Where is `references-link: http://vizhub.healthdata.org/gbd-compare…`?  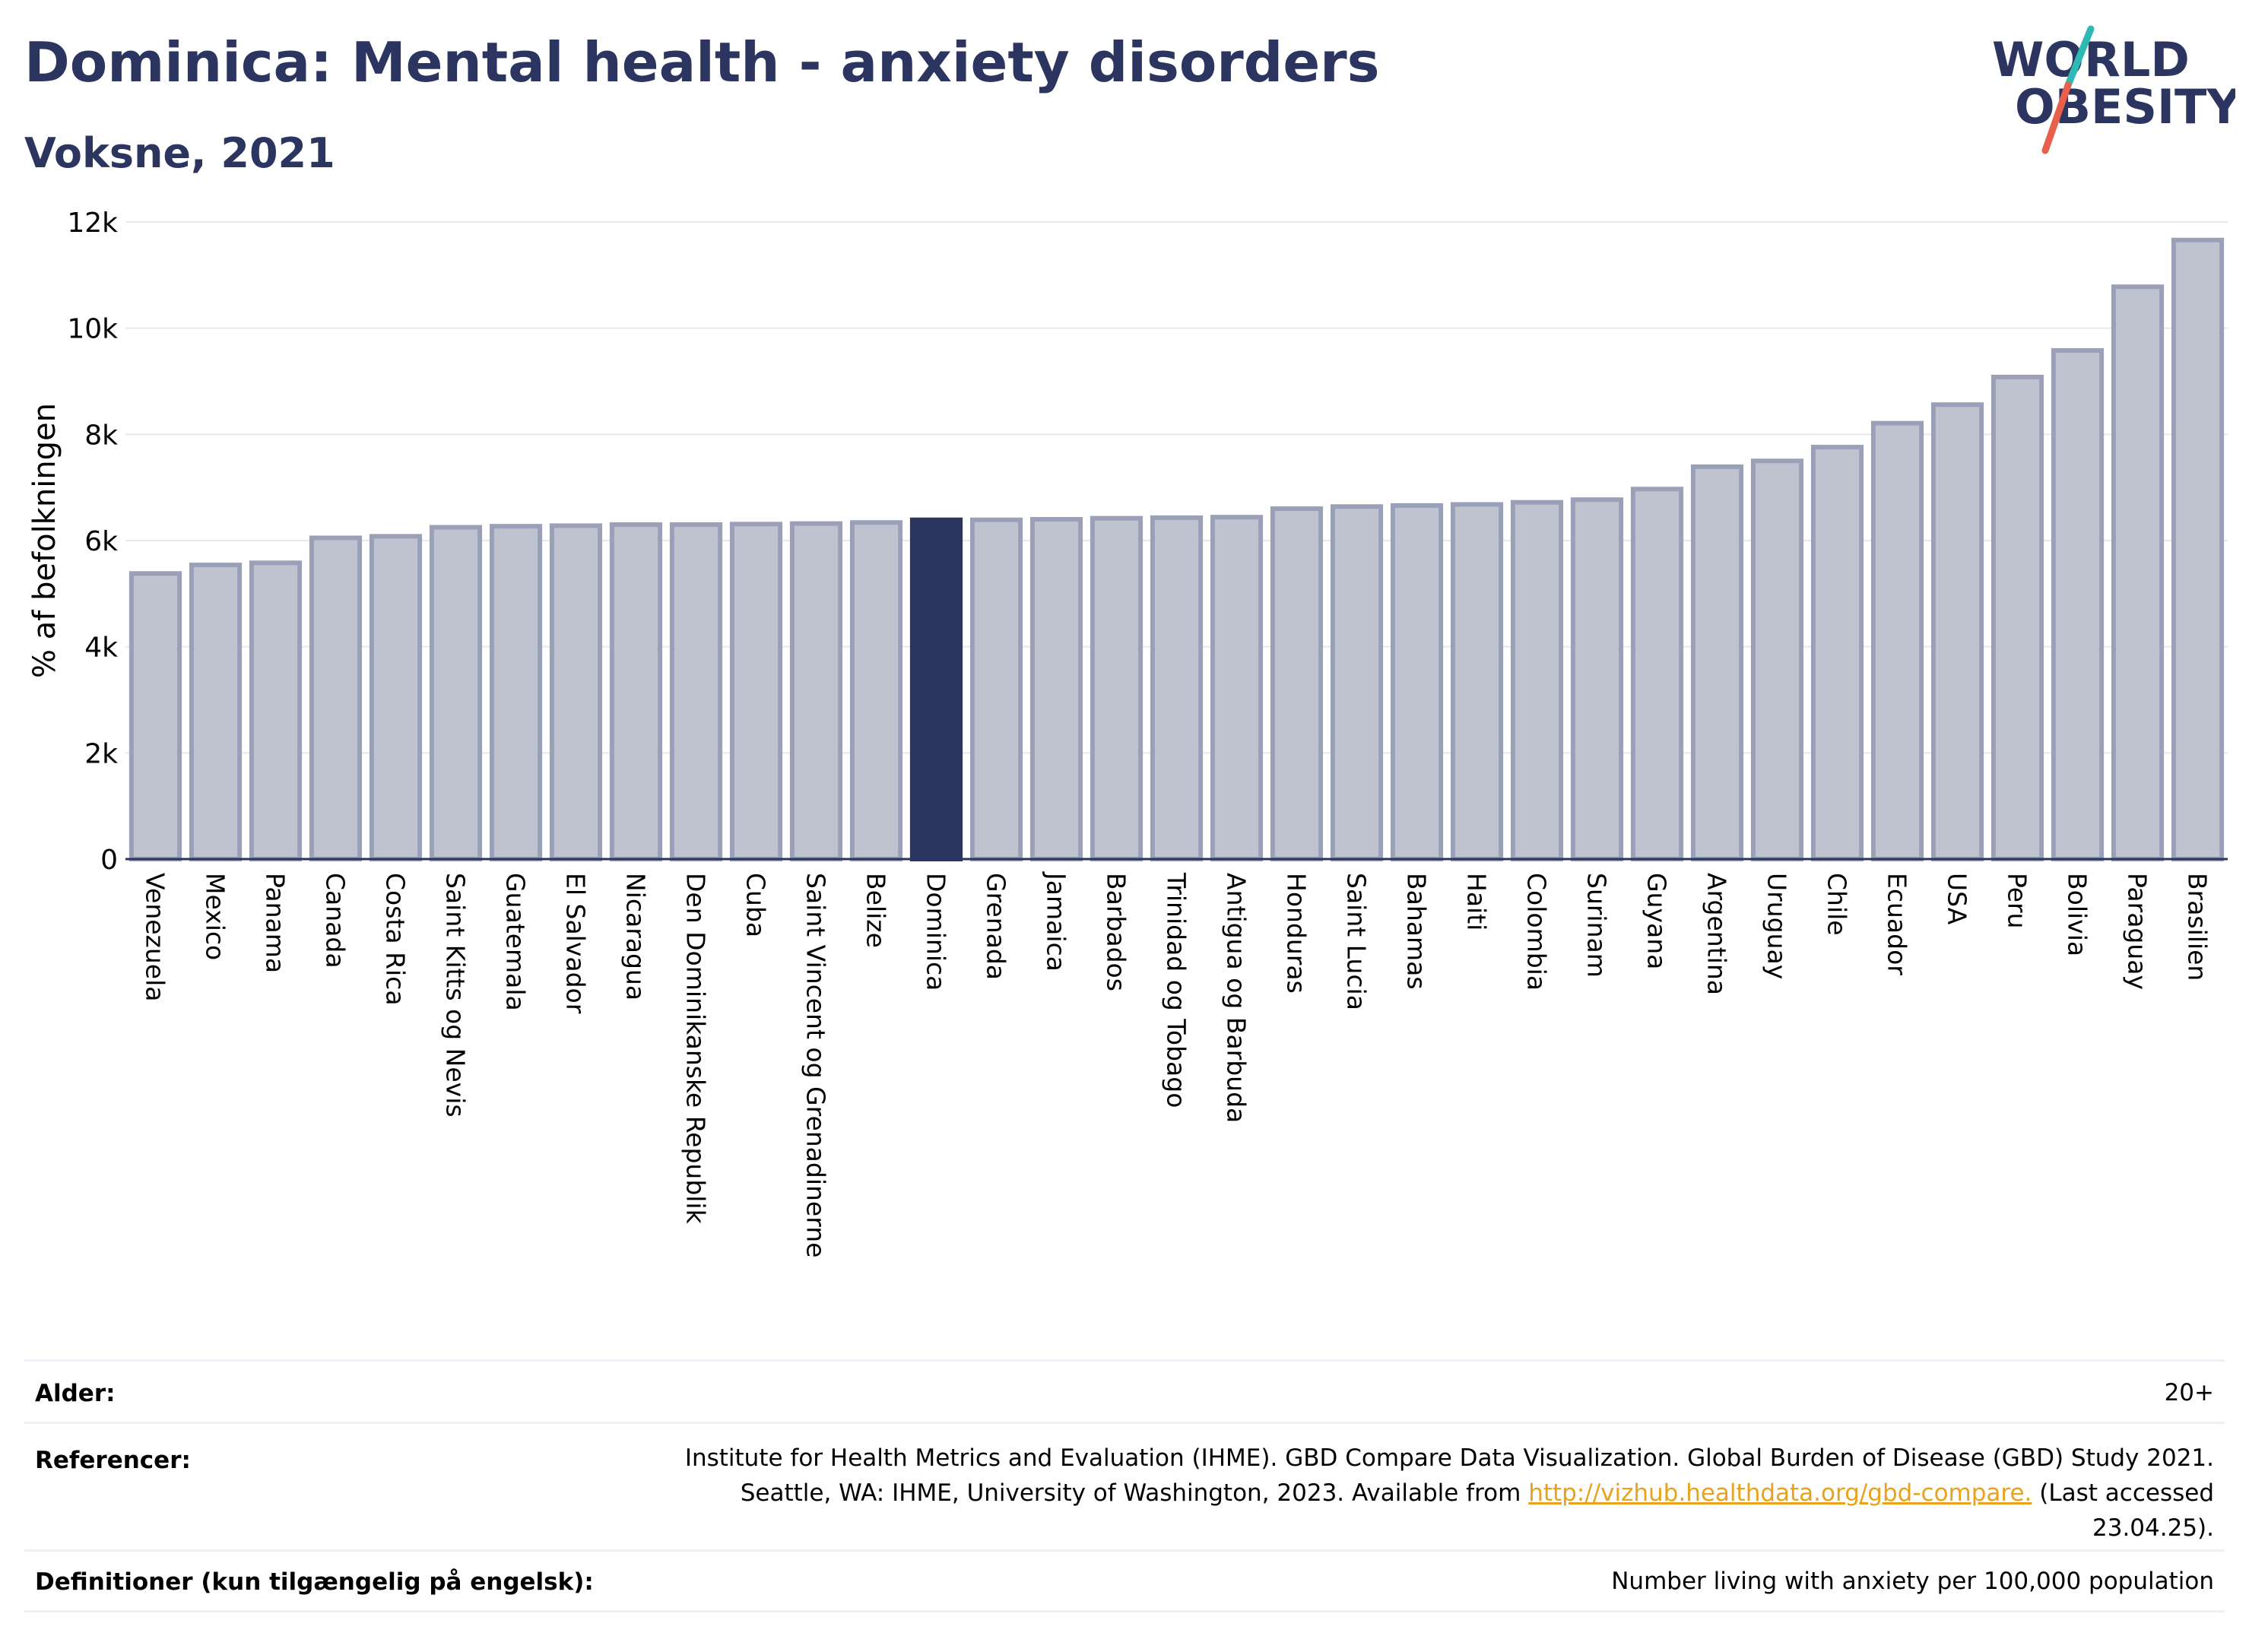 references-link: http://vizhub.healthdata.org/gbd-compare… is located at coordinates (1780, 1493).